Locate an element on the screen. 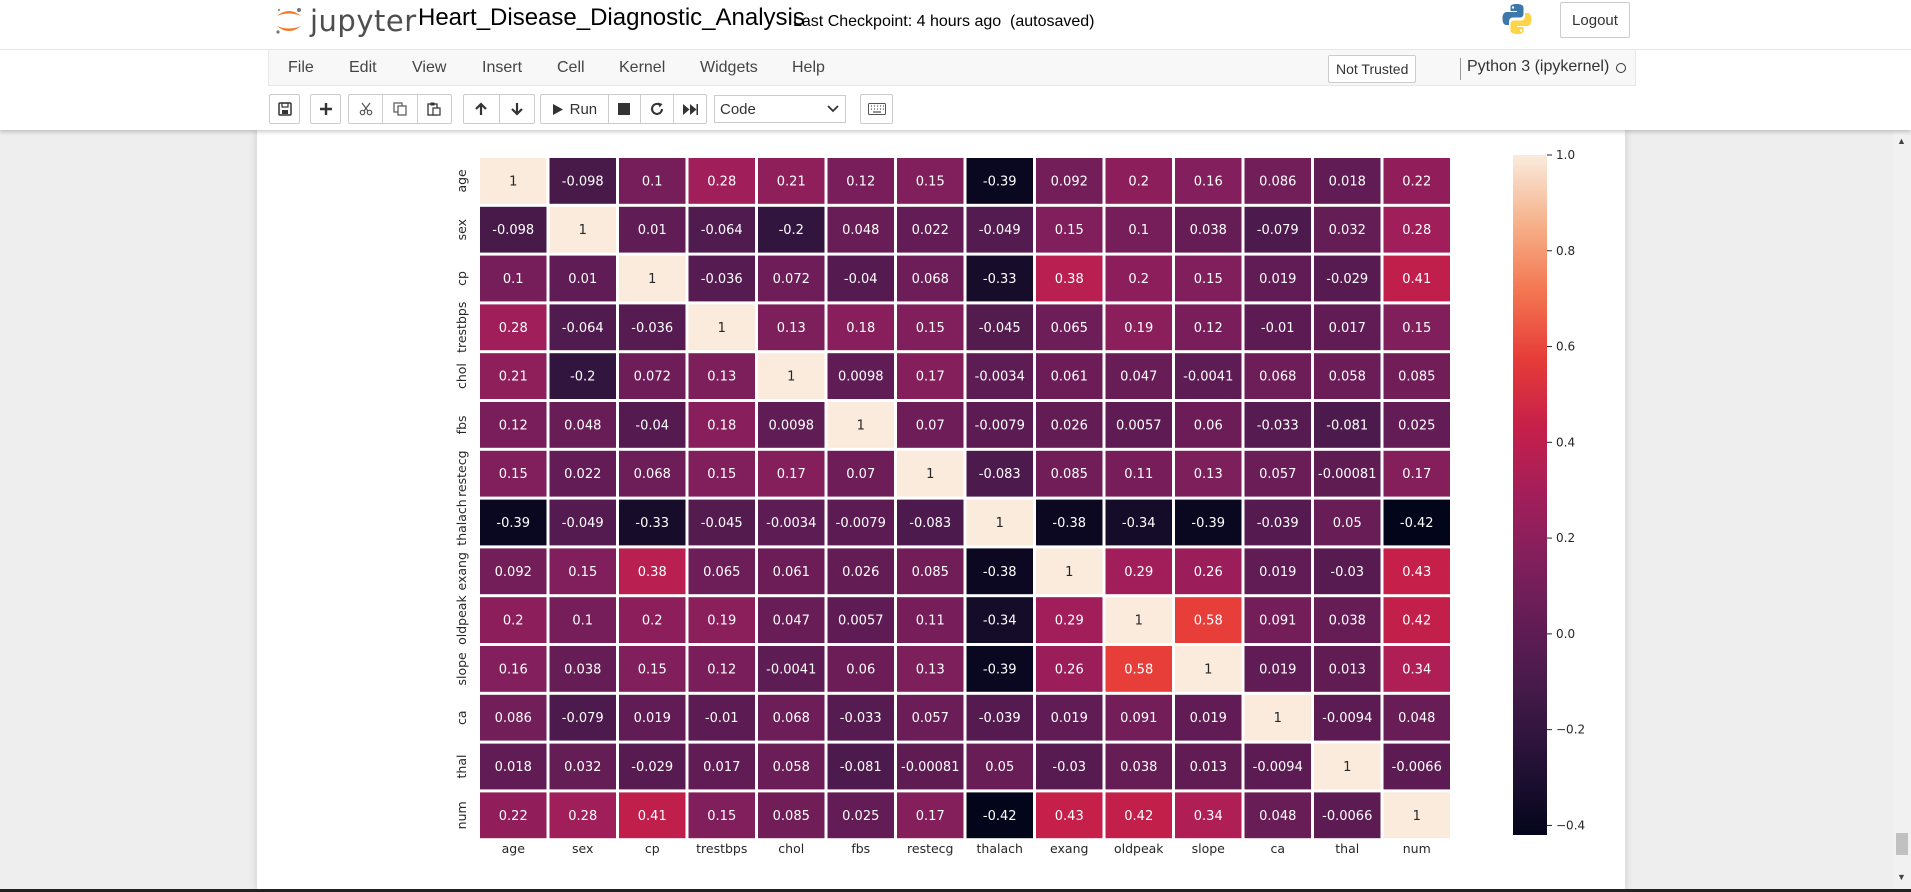  y-tick-label: ca is located at coordinates (461, 717).